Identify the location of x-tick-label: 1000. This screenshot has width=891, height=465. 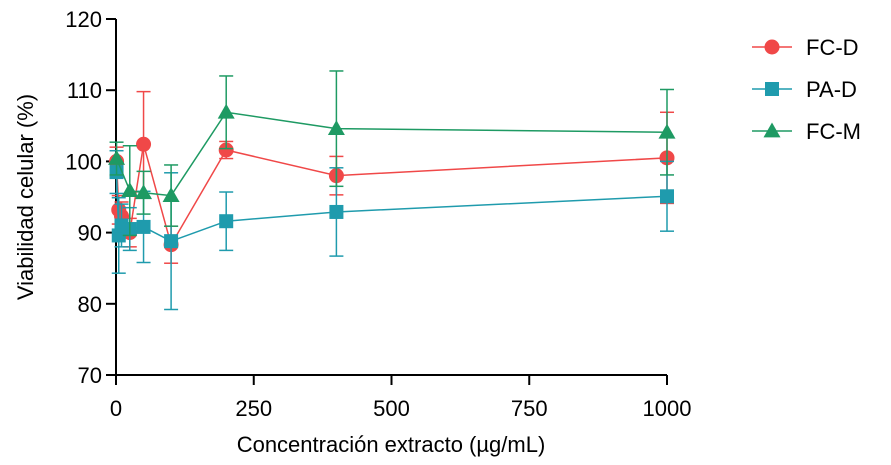
(667, 408).